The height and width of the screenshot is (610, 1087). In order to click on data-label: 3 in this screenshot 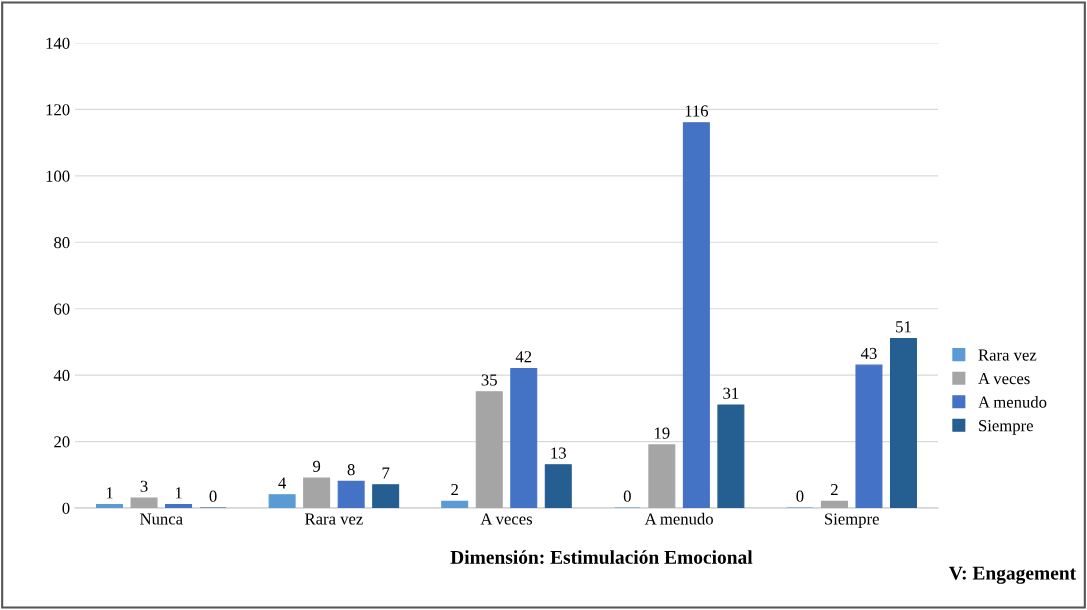, I will do `click(144, 486)`.